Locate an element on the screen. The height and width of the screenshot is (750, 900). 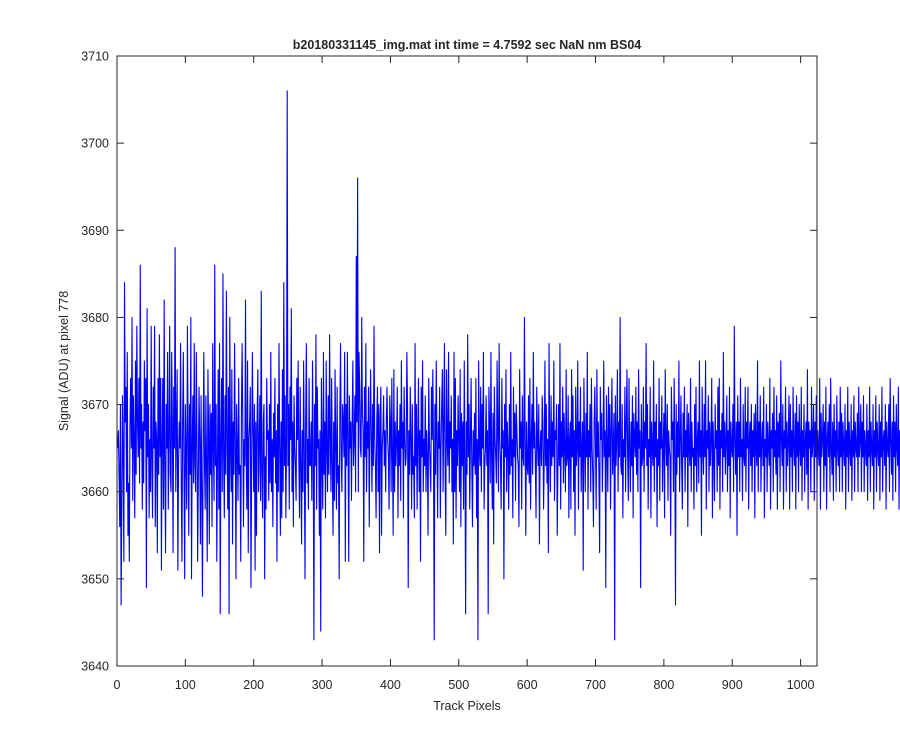
y-tick-label: 3660 is located at coordinates (95, 492).